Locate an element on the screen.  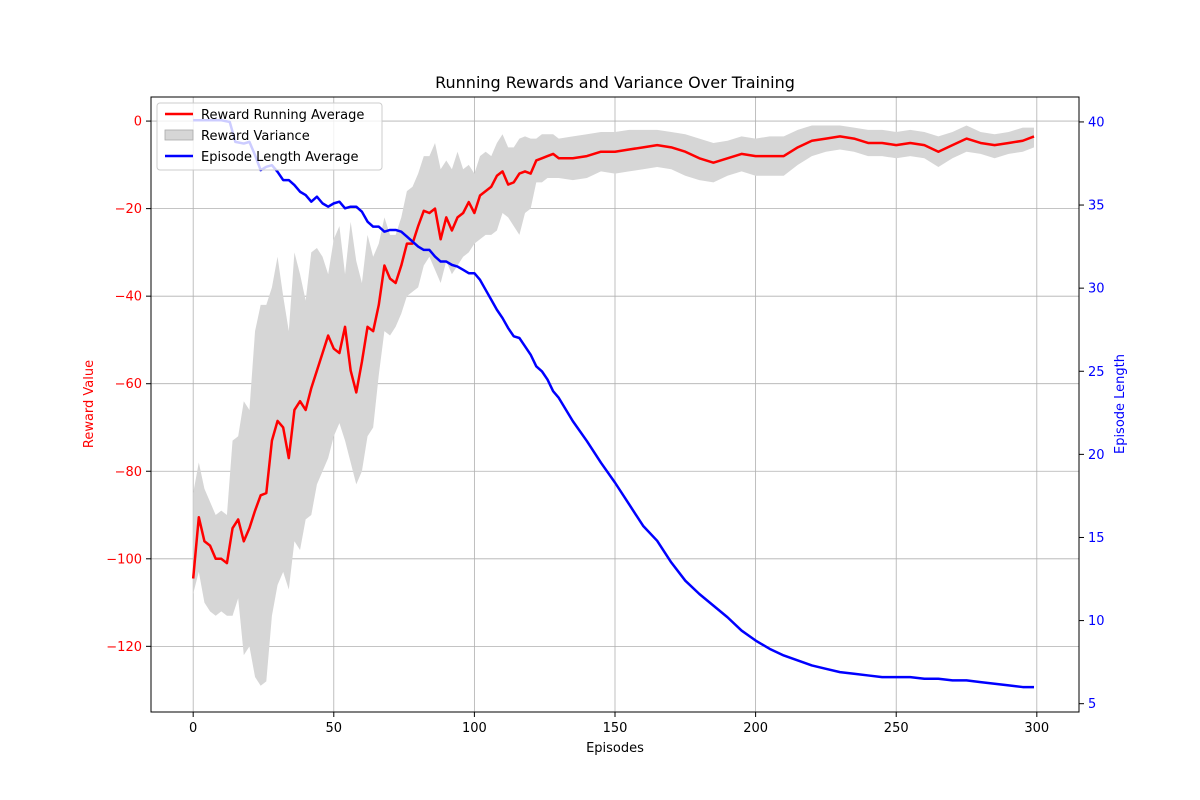
x-tick-label: 200 is located at coordinates (755, 728).